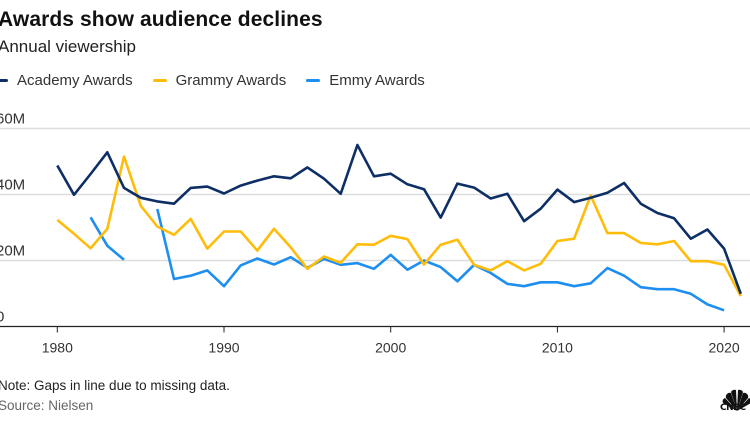 Image resolution: width=750 pixels, height=430 pixels. I want to click on legend-label-emmy: Emmy Awards, so click(377, 80).